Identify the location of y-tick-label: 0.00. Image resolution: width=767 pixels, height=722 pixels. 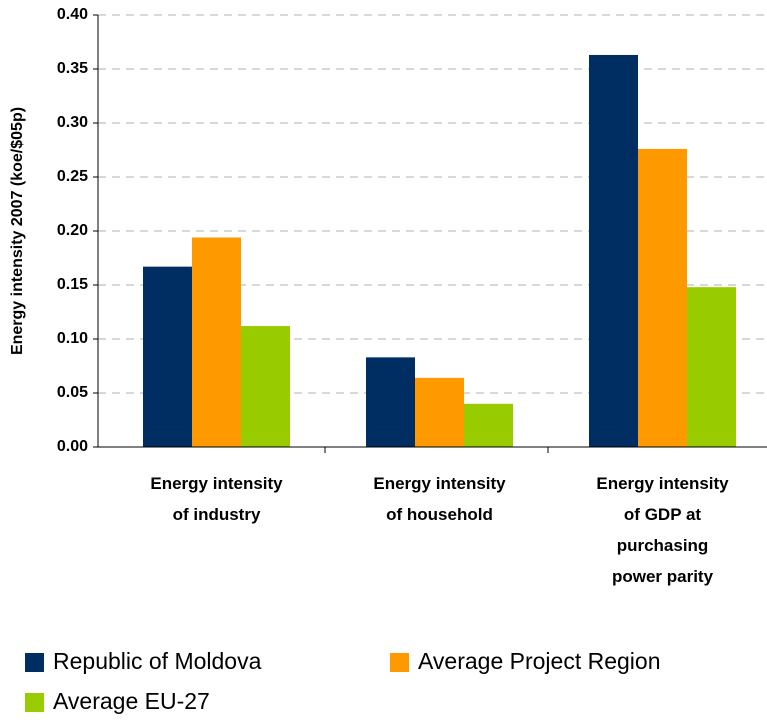
(72, 446).